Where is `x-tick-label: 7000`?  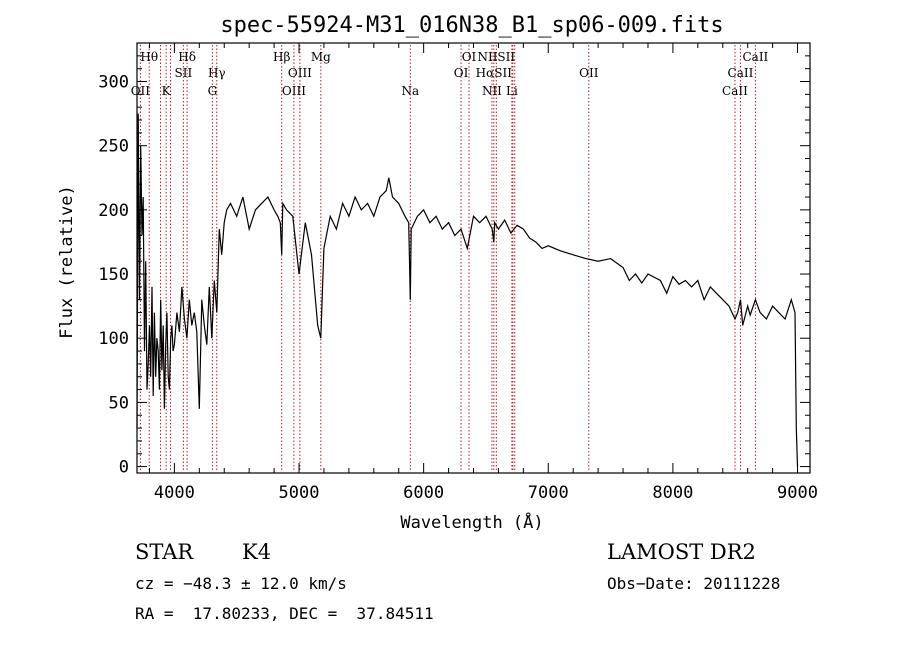 x-tick-label: 7000 is located at coordinates (548, 493).